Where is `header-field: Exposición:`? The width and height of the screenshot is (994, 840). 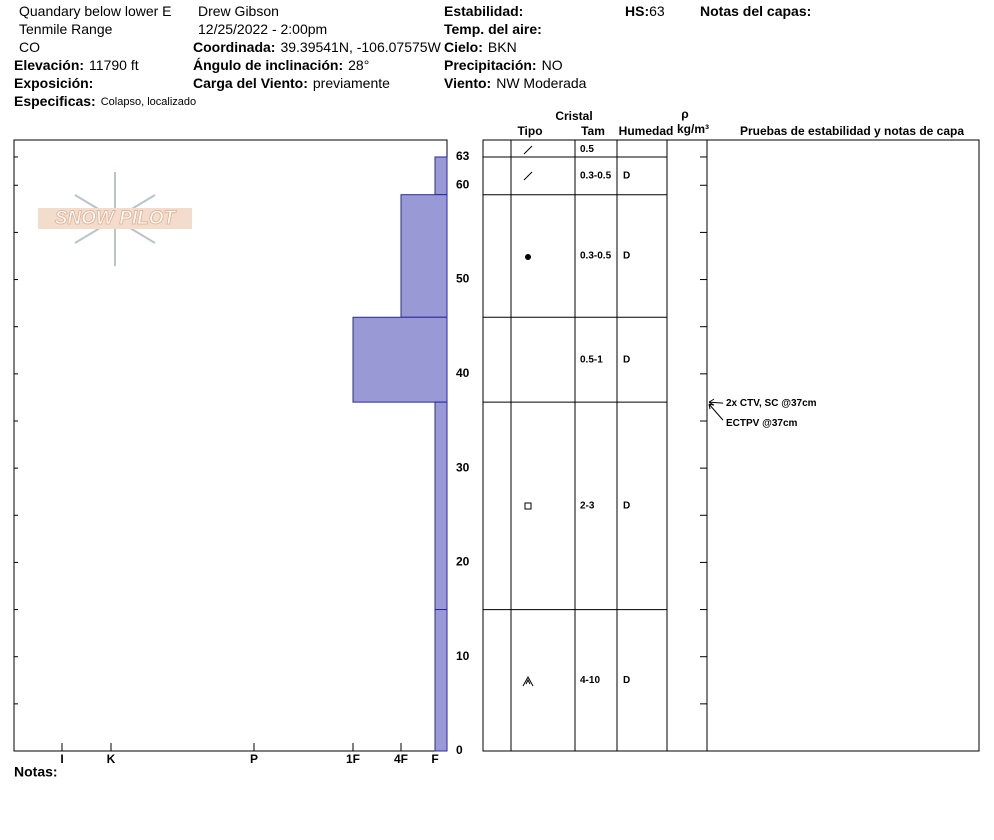 header-field: Exposición: is located at coordinates (53, 83).